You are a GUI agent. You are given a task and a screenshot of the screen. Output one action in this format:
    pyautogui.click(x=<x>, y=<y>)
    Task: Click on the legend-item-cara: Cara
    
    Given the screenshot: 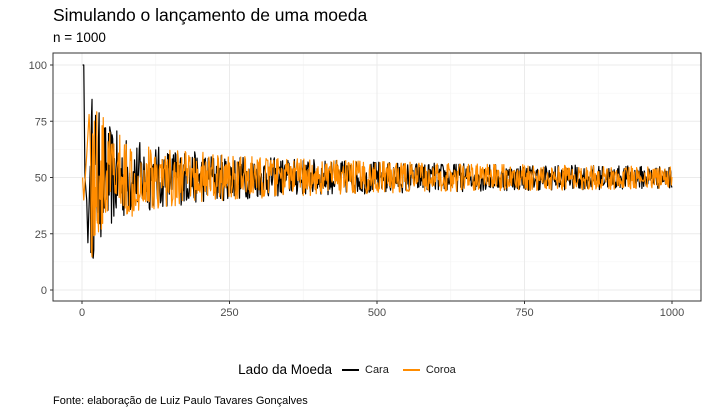 What is the action you would take?
    pyautogui.click(x=365, y=370)
    